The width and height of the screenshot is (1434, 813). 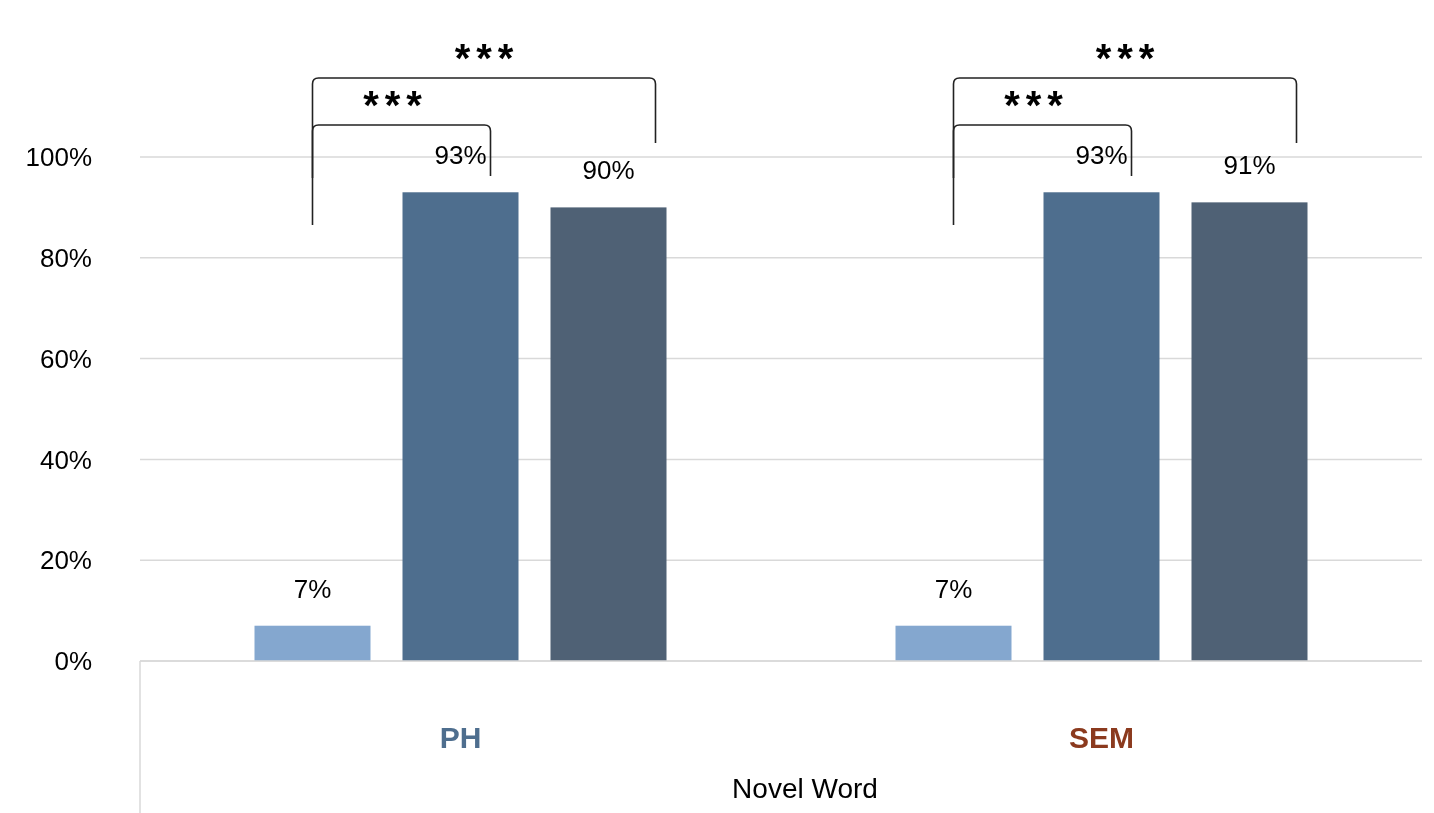 What do you see at coordinates (65, 358) in the screenshot?
I see `y-tick-label: 60%` at bounding box center [65, 358].